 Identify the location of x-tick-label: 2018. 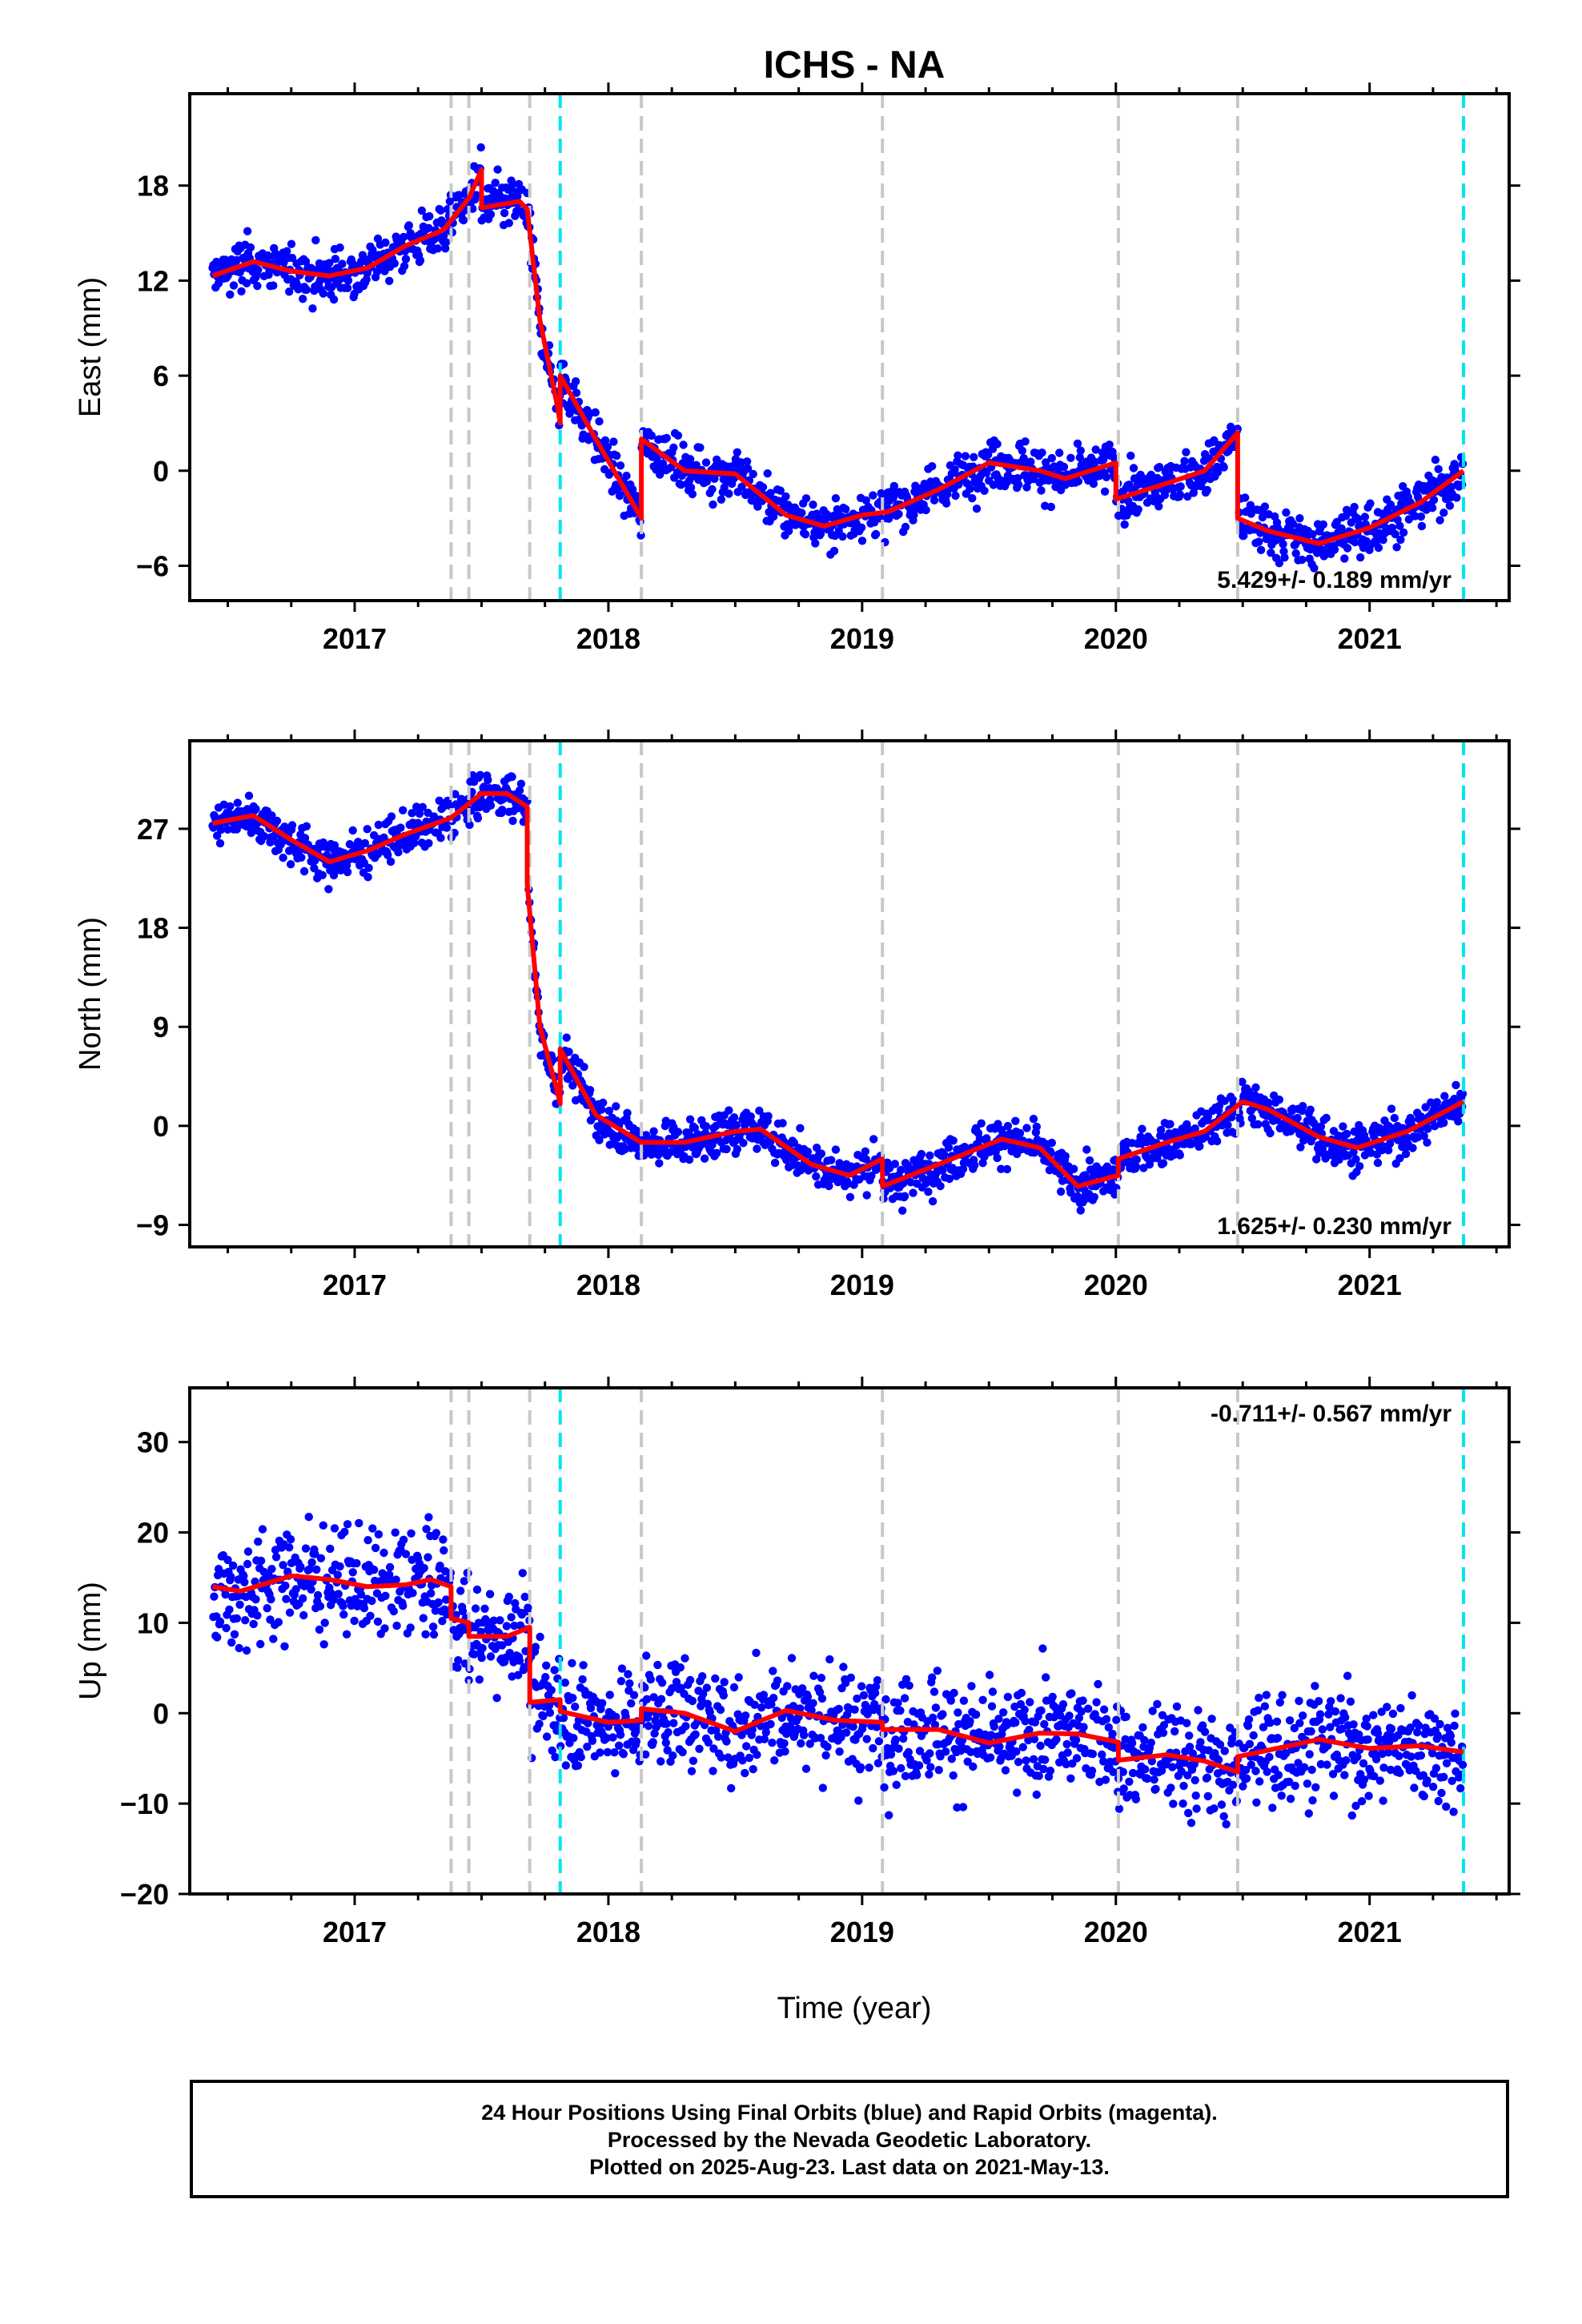
(608, 638).